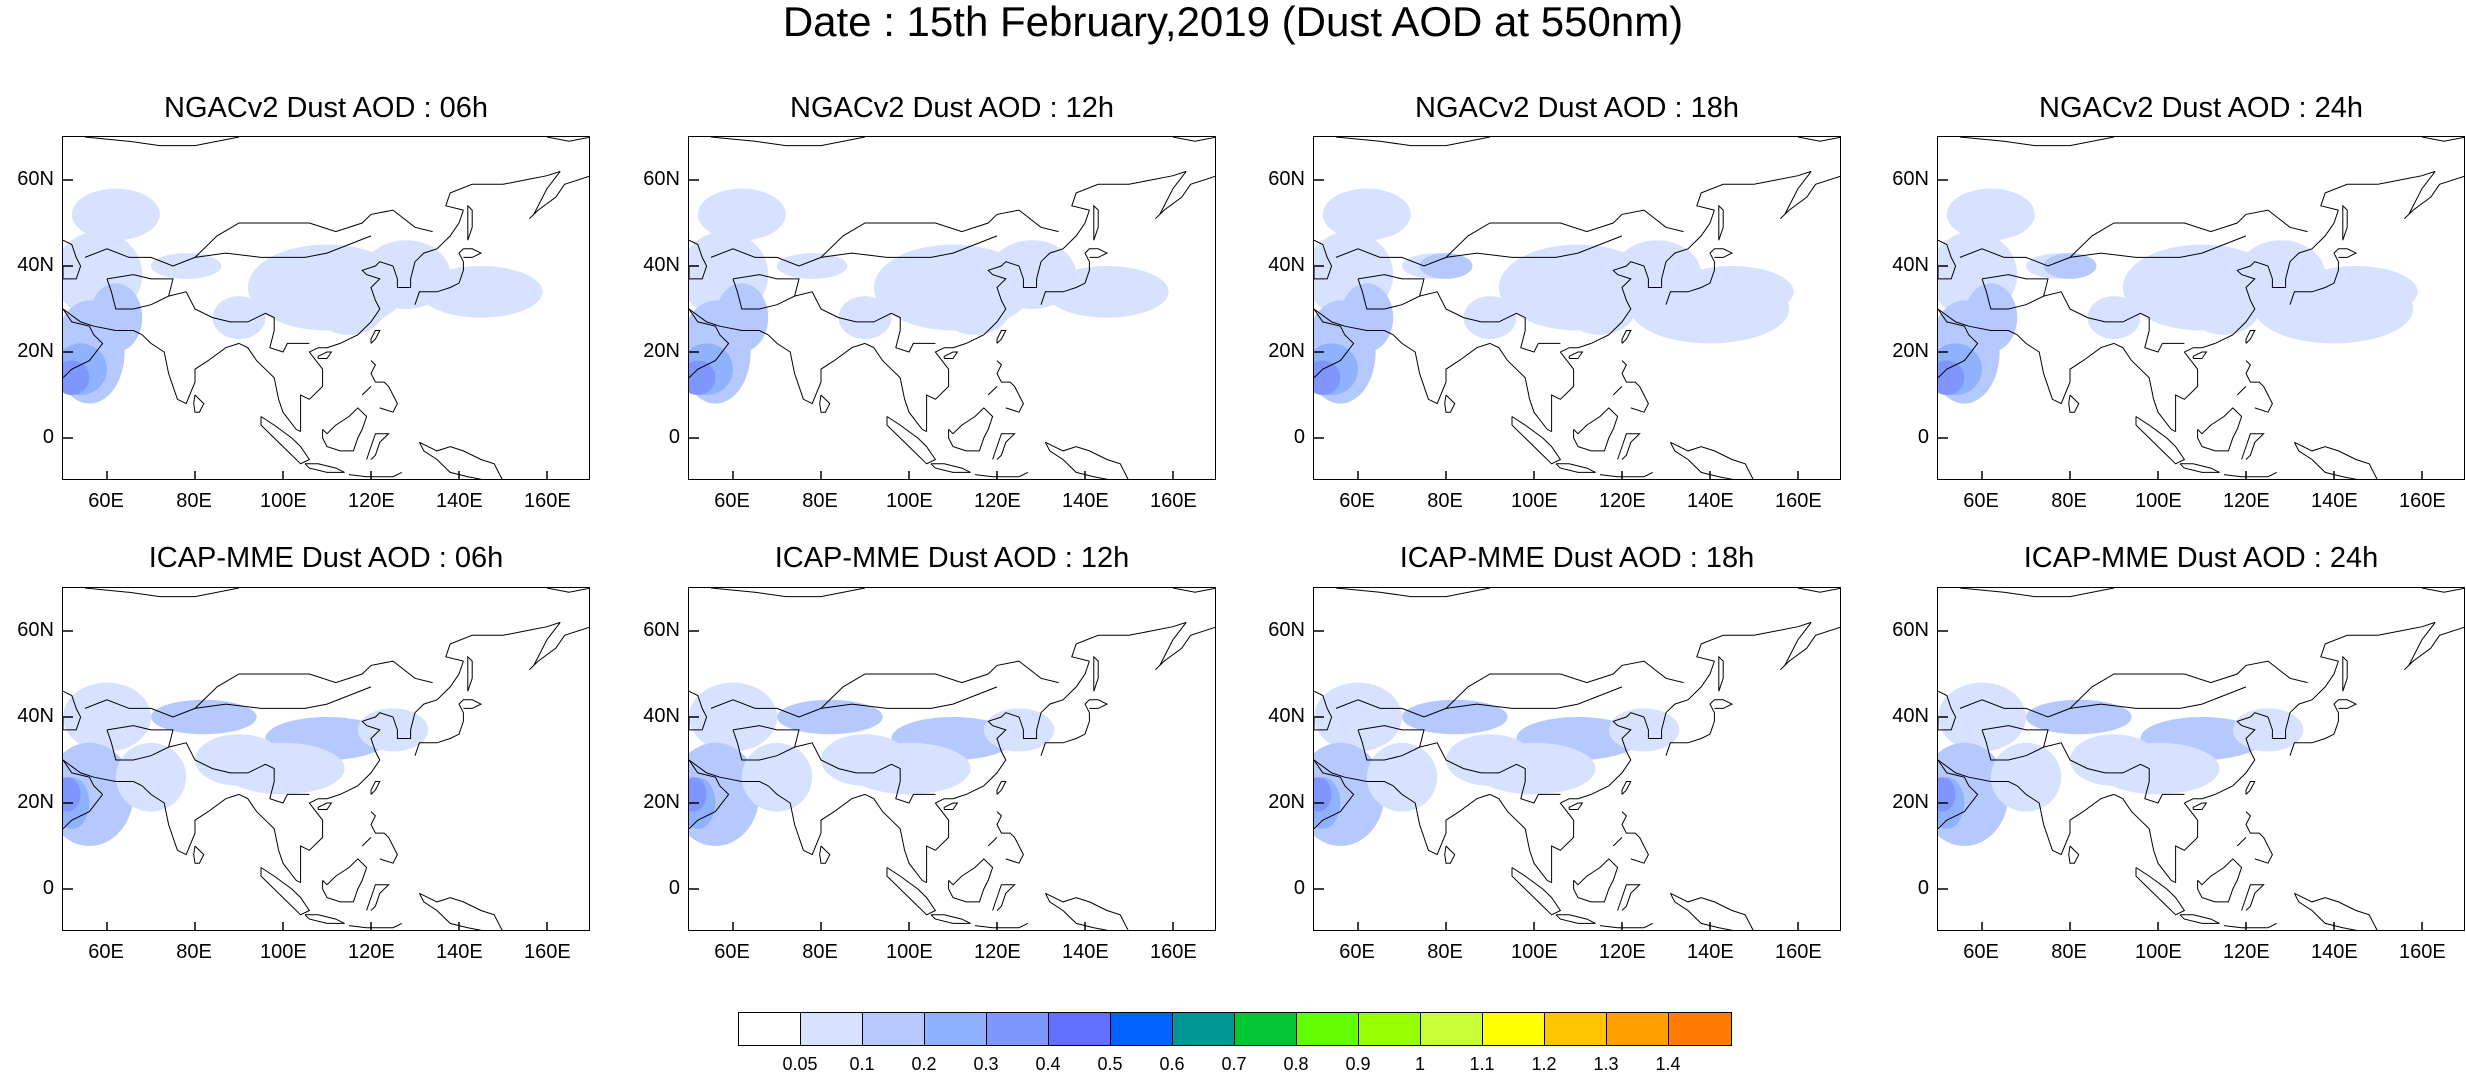 The height and width of the screenshot is (1074, 2466). What do you see at coordinates (1606, 1064) in the screenshot?
I see `colorbar-label: 1.3` at bounding box center [1606, 1064].